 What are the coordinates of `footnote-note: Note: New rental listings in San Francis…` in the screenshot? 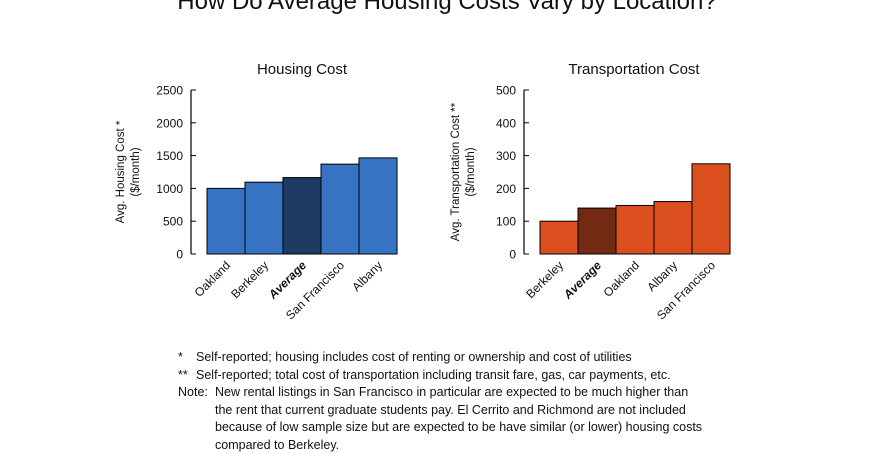 It's located at (478, 393).